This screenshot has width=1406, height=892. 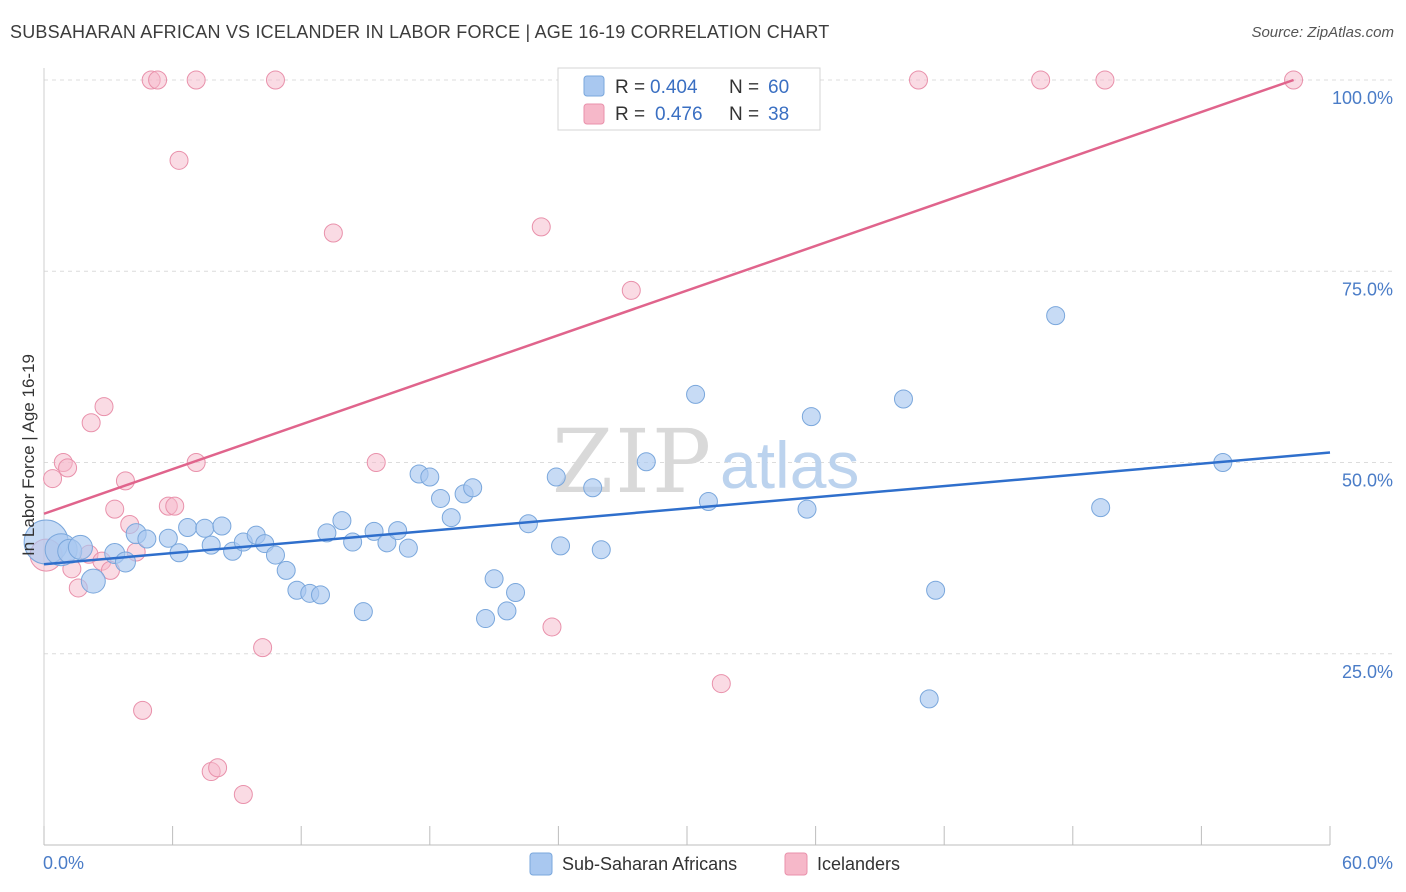 I want to click on legend-swatch-blue, so click(x=594, y=86).